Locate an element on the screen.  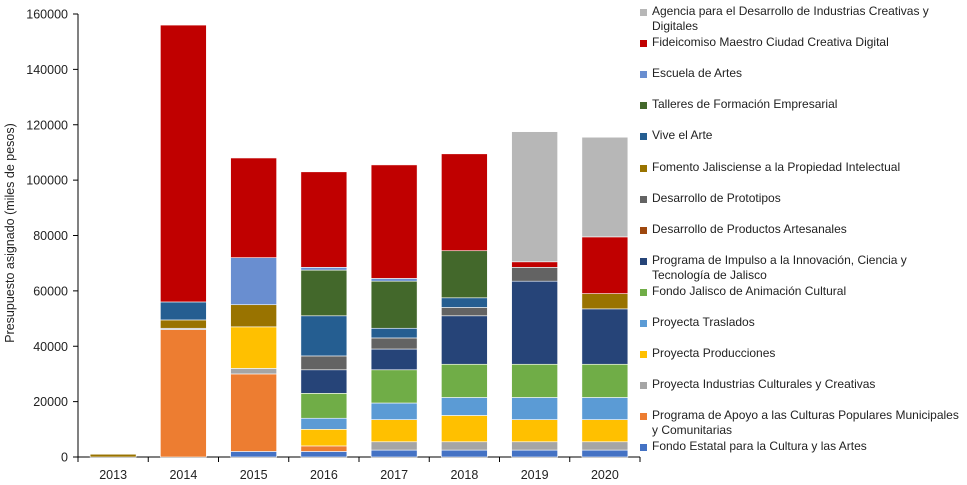
x-tick-label: 2015 is located at coordinates (254, 475).